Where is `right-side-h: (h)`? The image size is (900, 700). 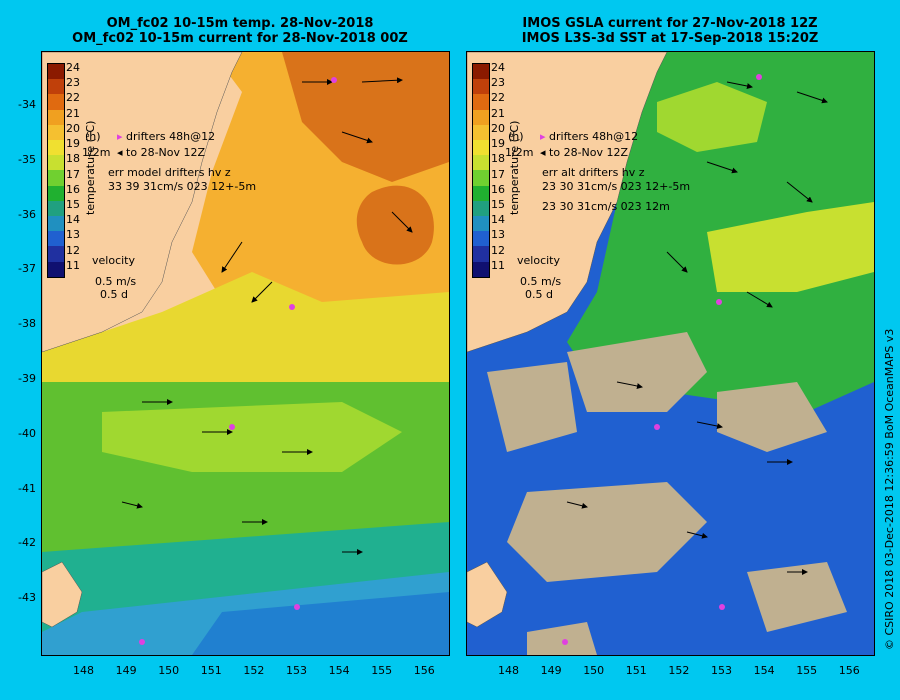 right-side-h: (h) is located at coordinates (516, 136).